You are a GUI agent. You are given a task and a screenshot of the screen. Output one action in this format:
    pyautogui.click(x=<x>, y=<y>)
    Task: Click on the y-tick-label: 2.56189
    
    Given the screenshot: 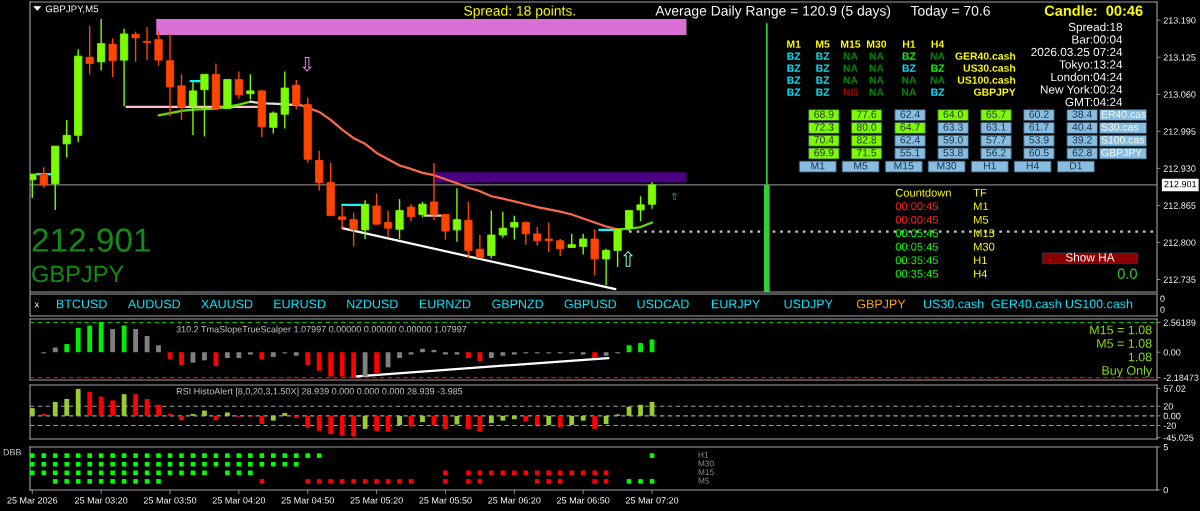 What is the action you would take?
    pyautogui.click(x=1179, y=322)
    